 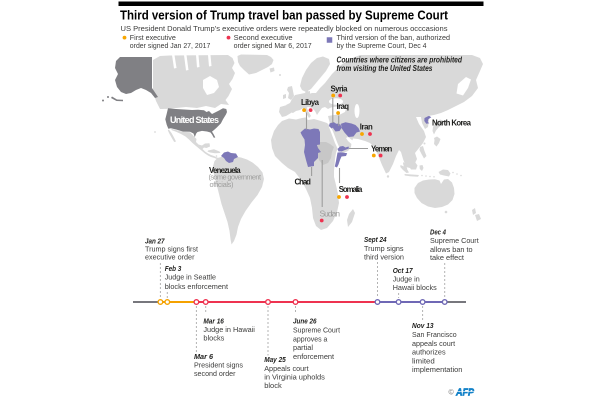 I want to click on svg-text: Sudan, so click(x=330, y=213).